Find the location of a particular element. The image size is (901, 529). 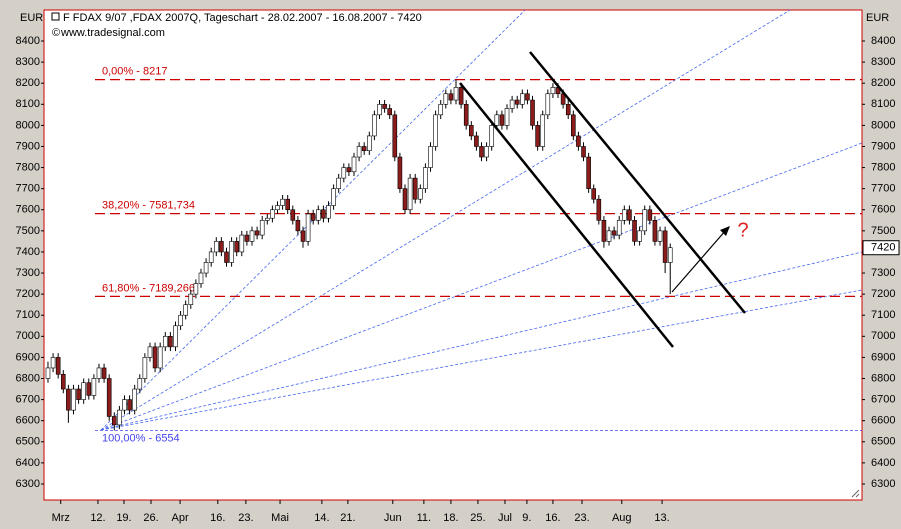

y-tick-label-right: 7100 is located at coordinates (883, 315).